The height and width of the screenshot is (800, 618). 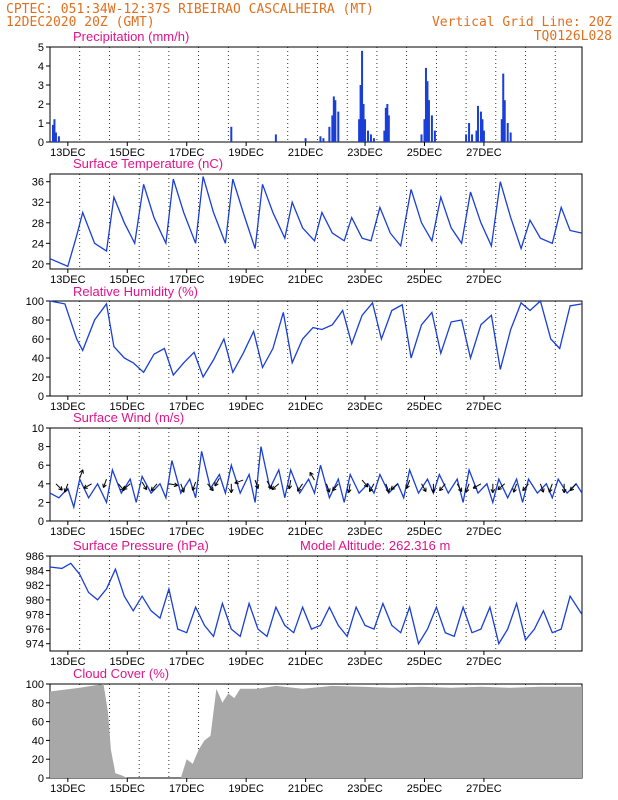 What do you see at coordinates (38, 183) in the screenshot?
I see `y-tick-label: 36` at bounding box center [38, 183].